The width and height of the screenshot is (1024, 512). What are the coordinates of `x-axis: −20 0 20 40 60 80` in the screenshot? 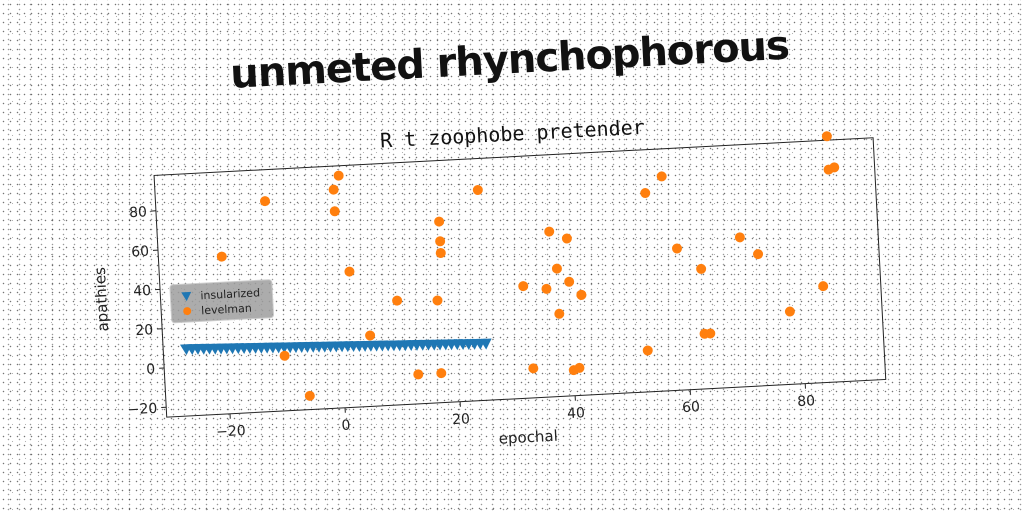 It's located at (516, 412).